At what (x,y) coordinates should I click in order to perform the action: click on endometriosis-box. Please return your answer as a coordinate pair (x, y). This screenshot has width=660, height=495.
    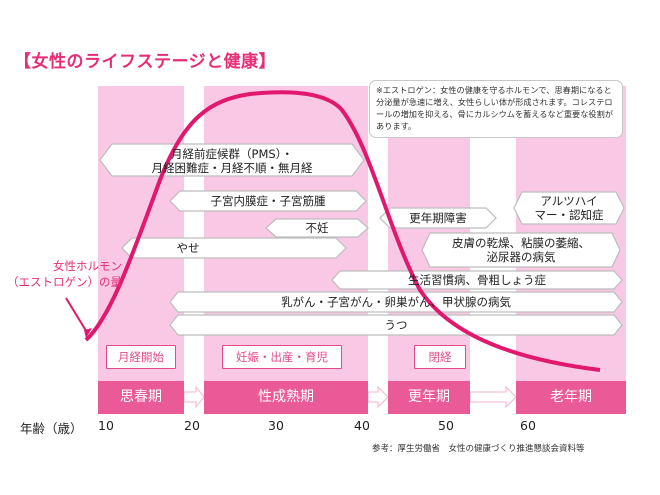
    Looking at the image, I should click on (268, 201).